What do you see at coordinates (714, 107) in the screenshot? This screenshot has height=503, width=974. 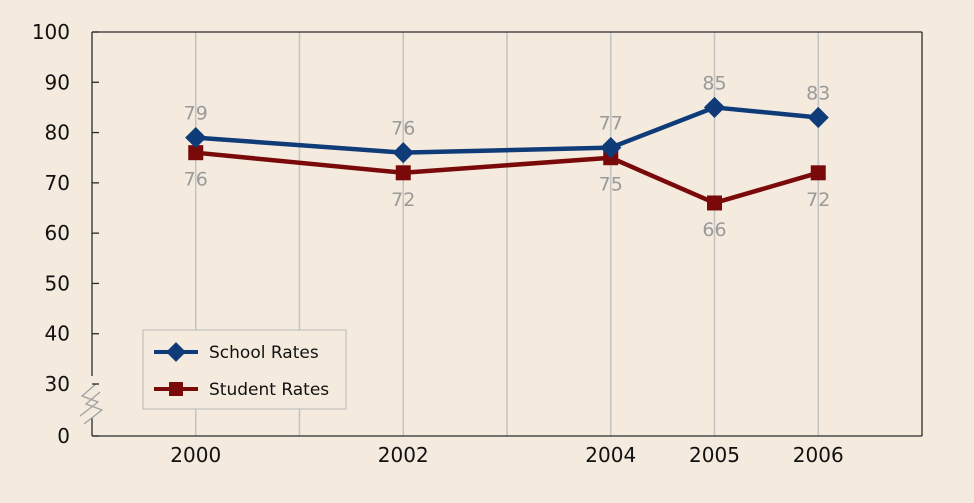 I see `school-rates-marker-2005` at bounding box center [714, 107].